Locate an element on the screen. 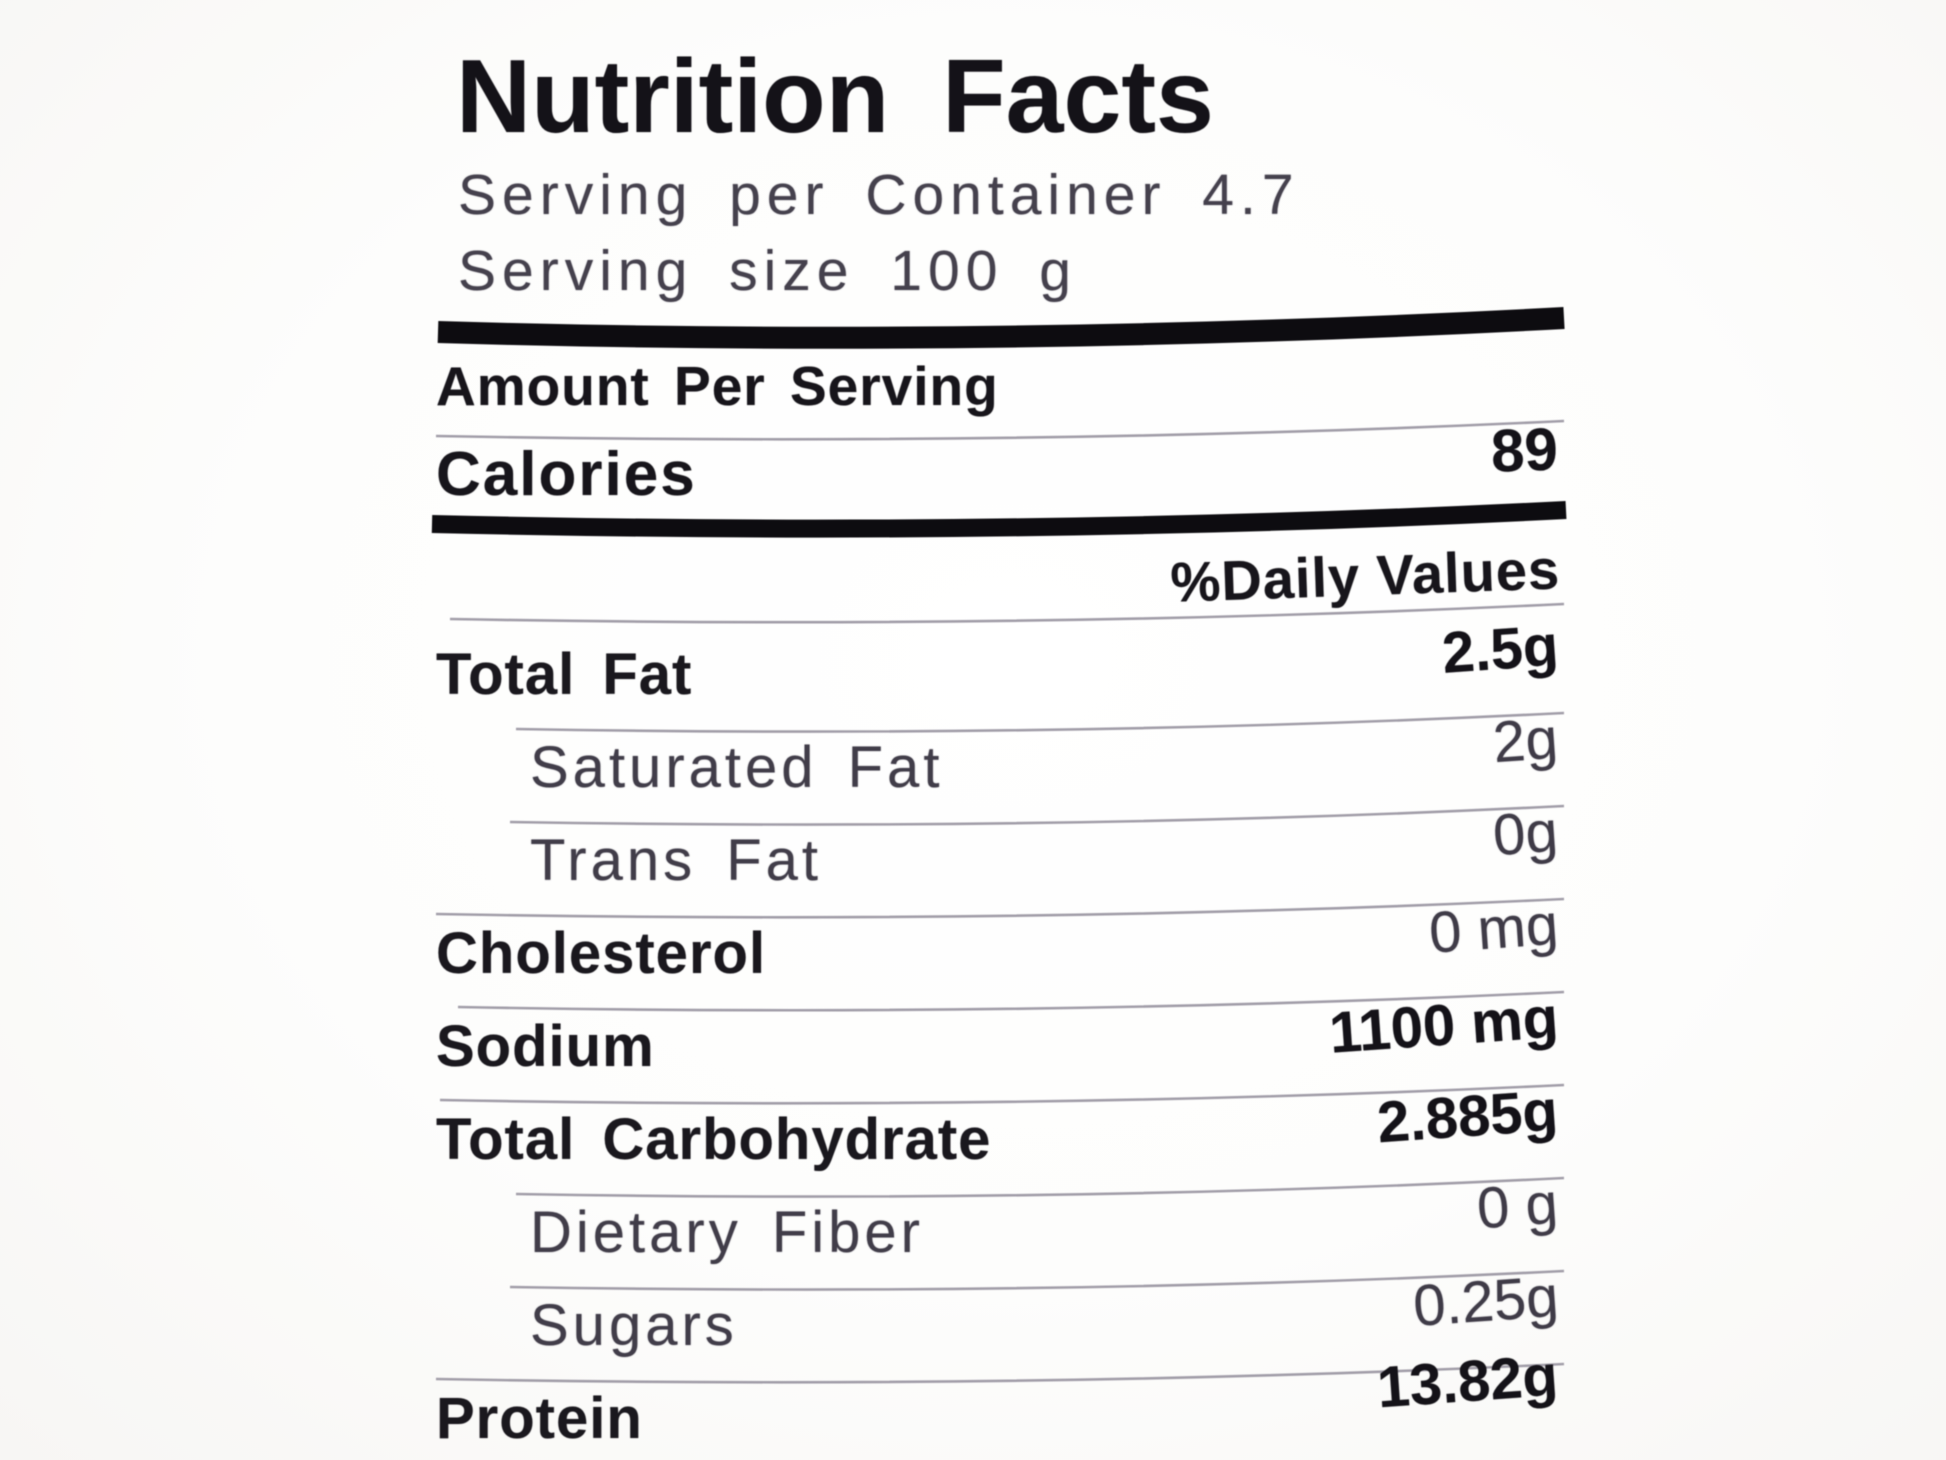  nutrient-label: Total Fat is located at coordinates (564, 674).